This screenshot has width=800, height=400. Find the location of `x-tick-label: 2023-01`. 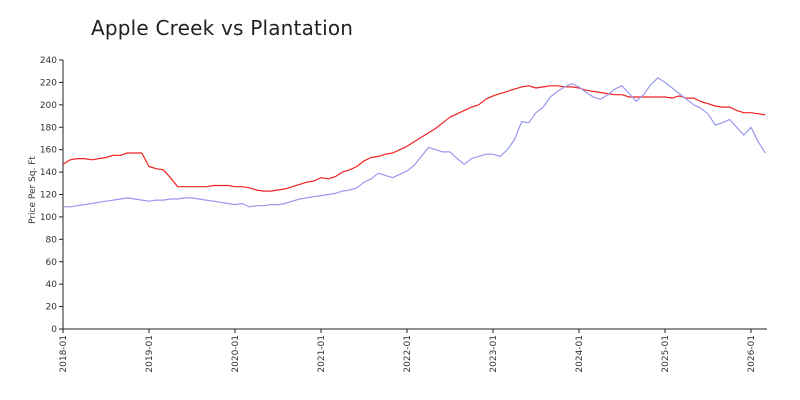

x-tick-label: 2023-01 is located at coordinates (494, 354).